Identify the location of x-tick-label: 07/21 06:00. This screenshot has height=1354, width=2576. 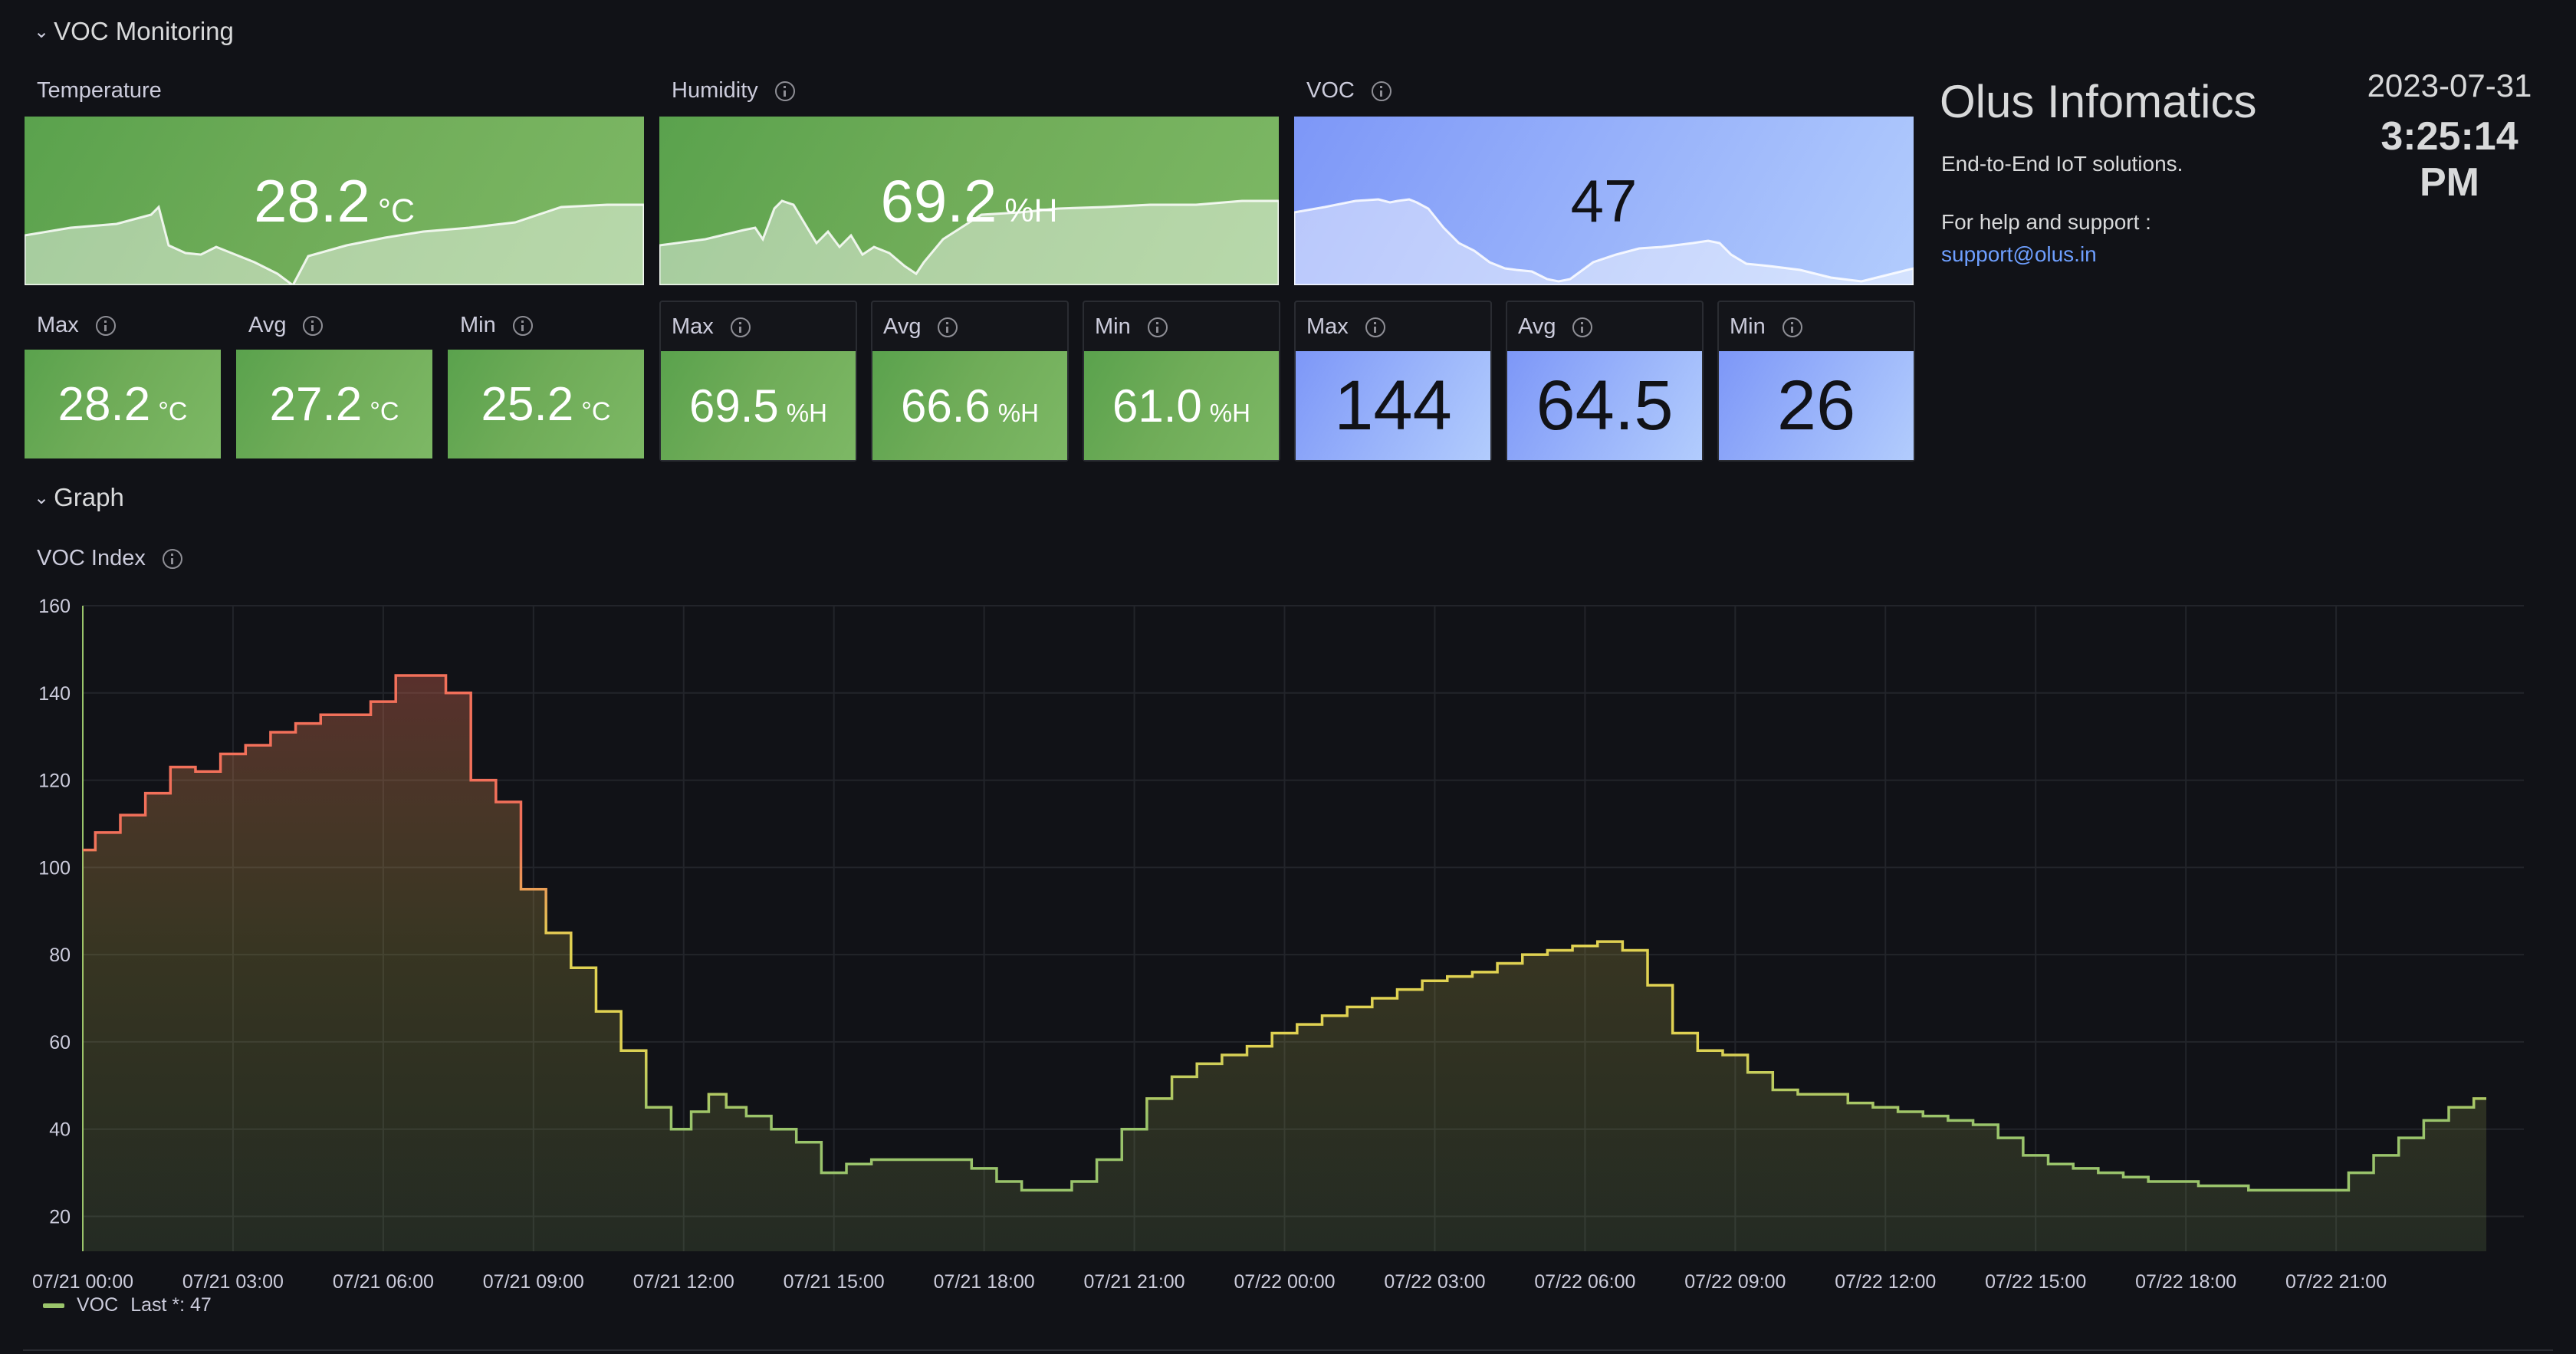
(383, 1282).